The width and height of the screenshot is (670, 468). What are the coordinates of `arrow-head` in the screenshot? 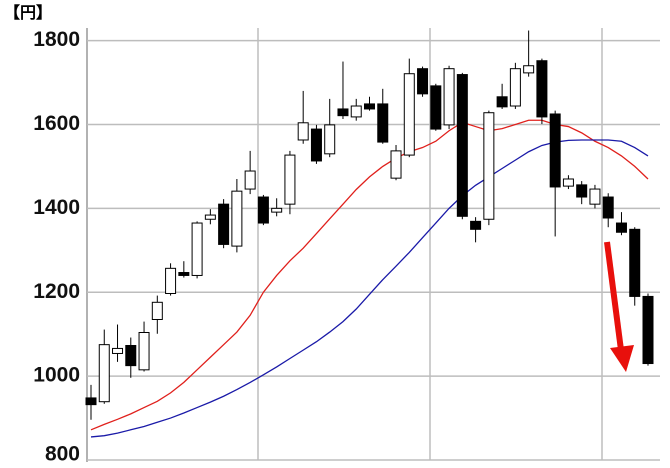 It's located at (622, 358).